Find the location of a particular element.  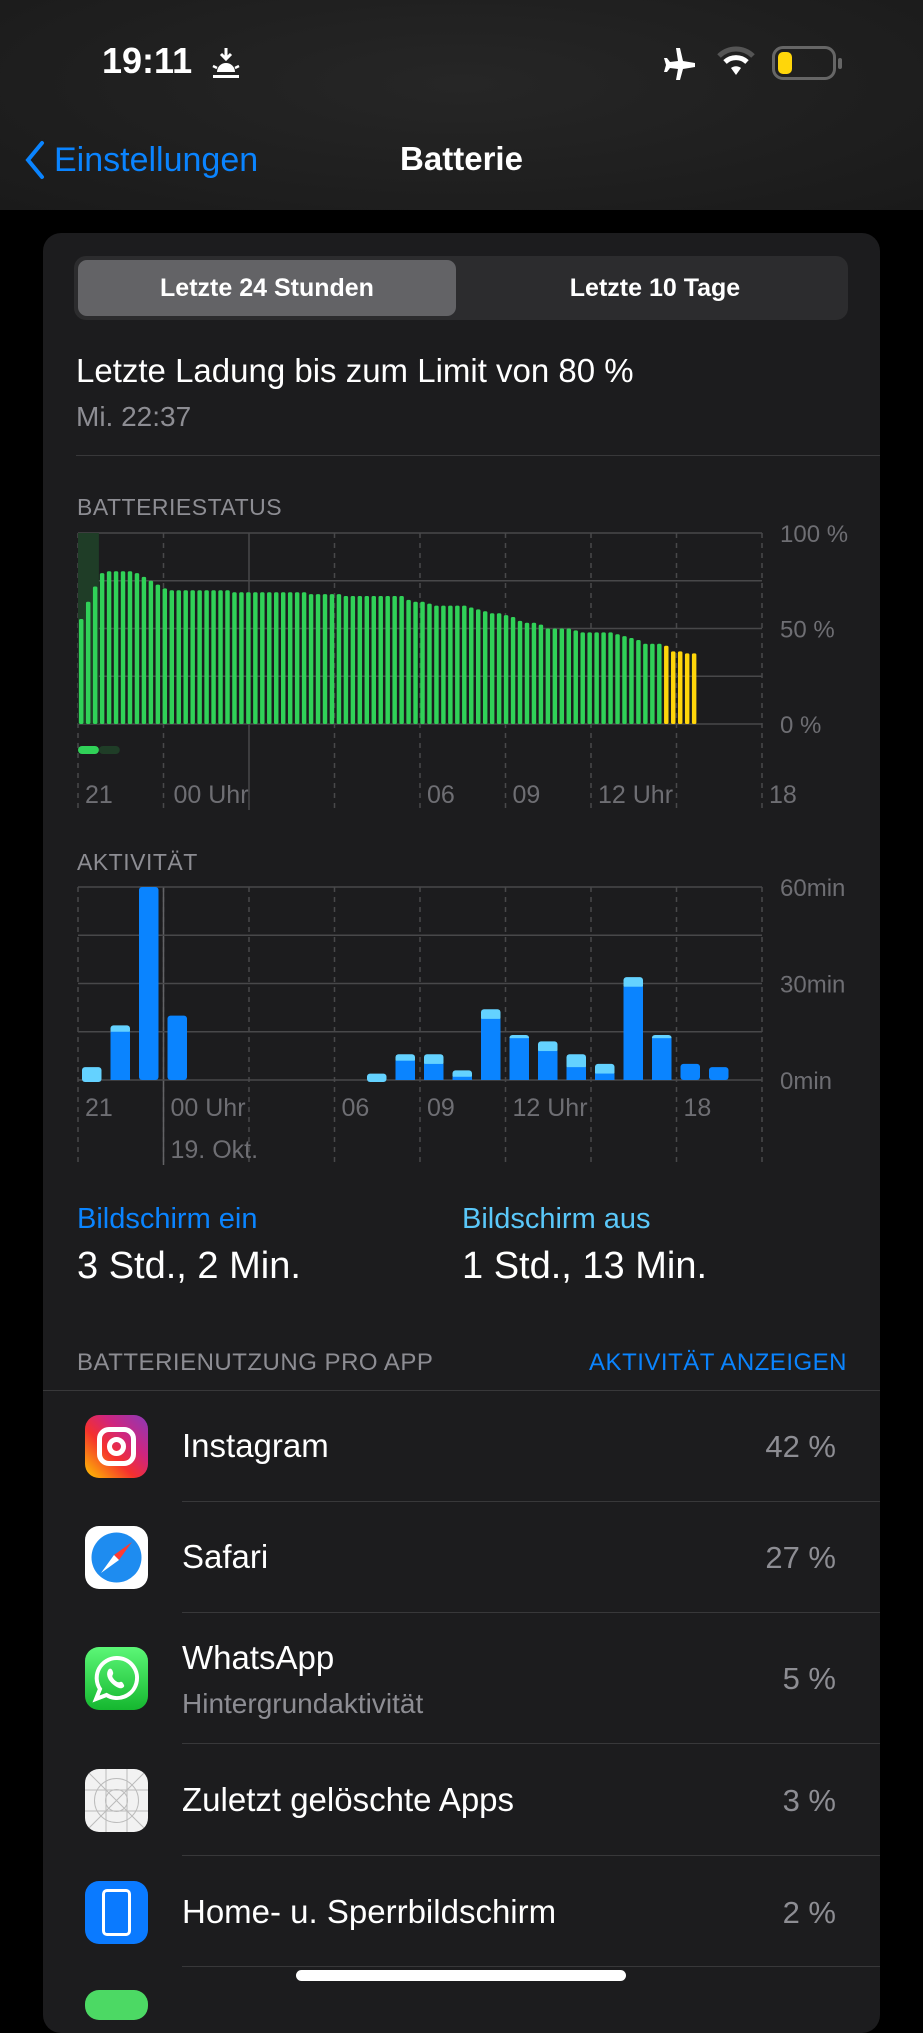

app-icon-partial is located at coordinates (116, 2005).